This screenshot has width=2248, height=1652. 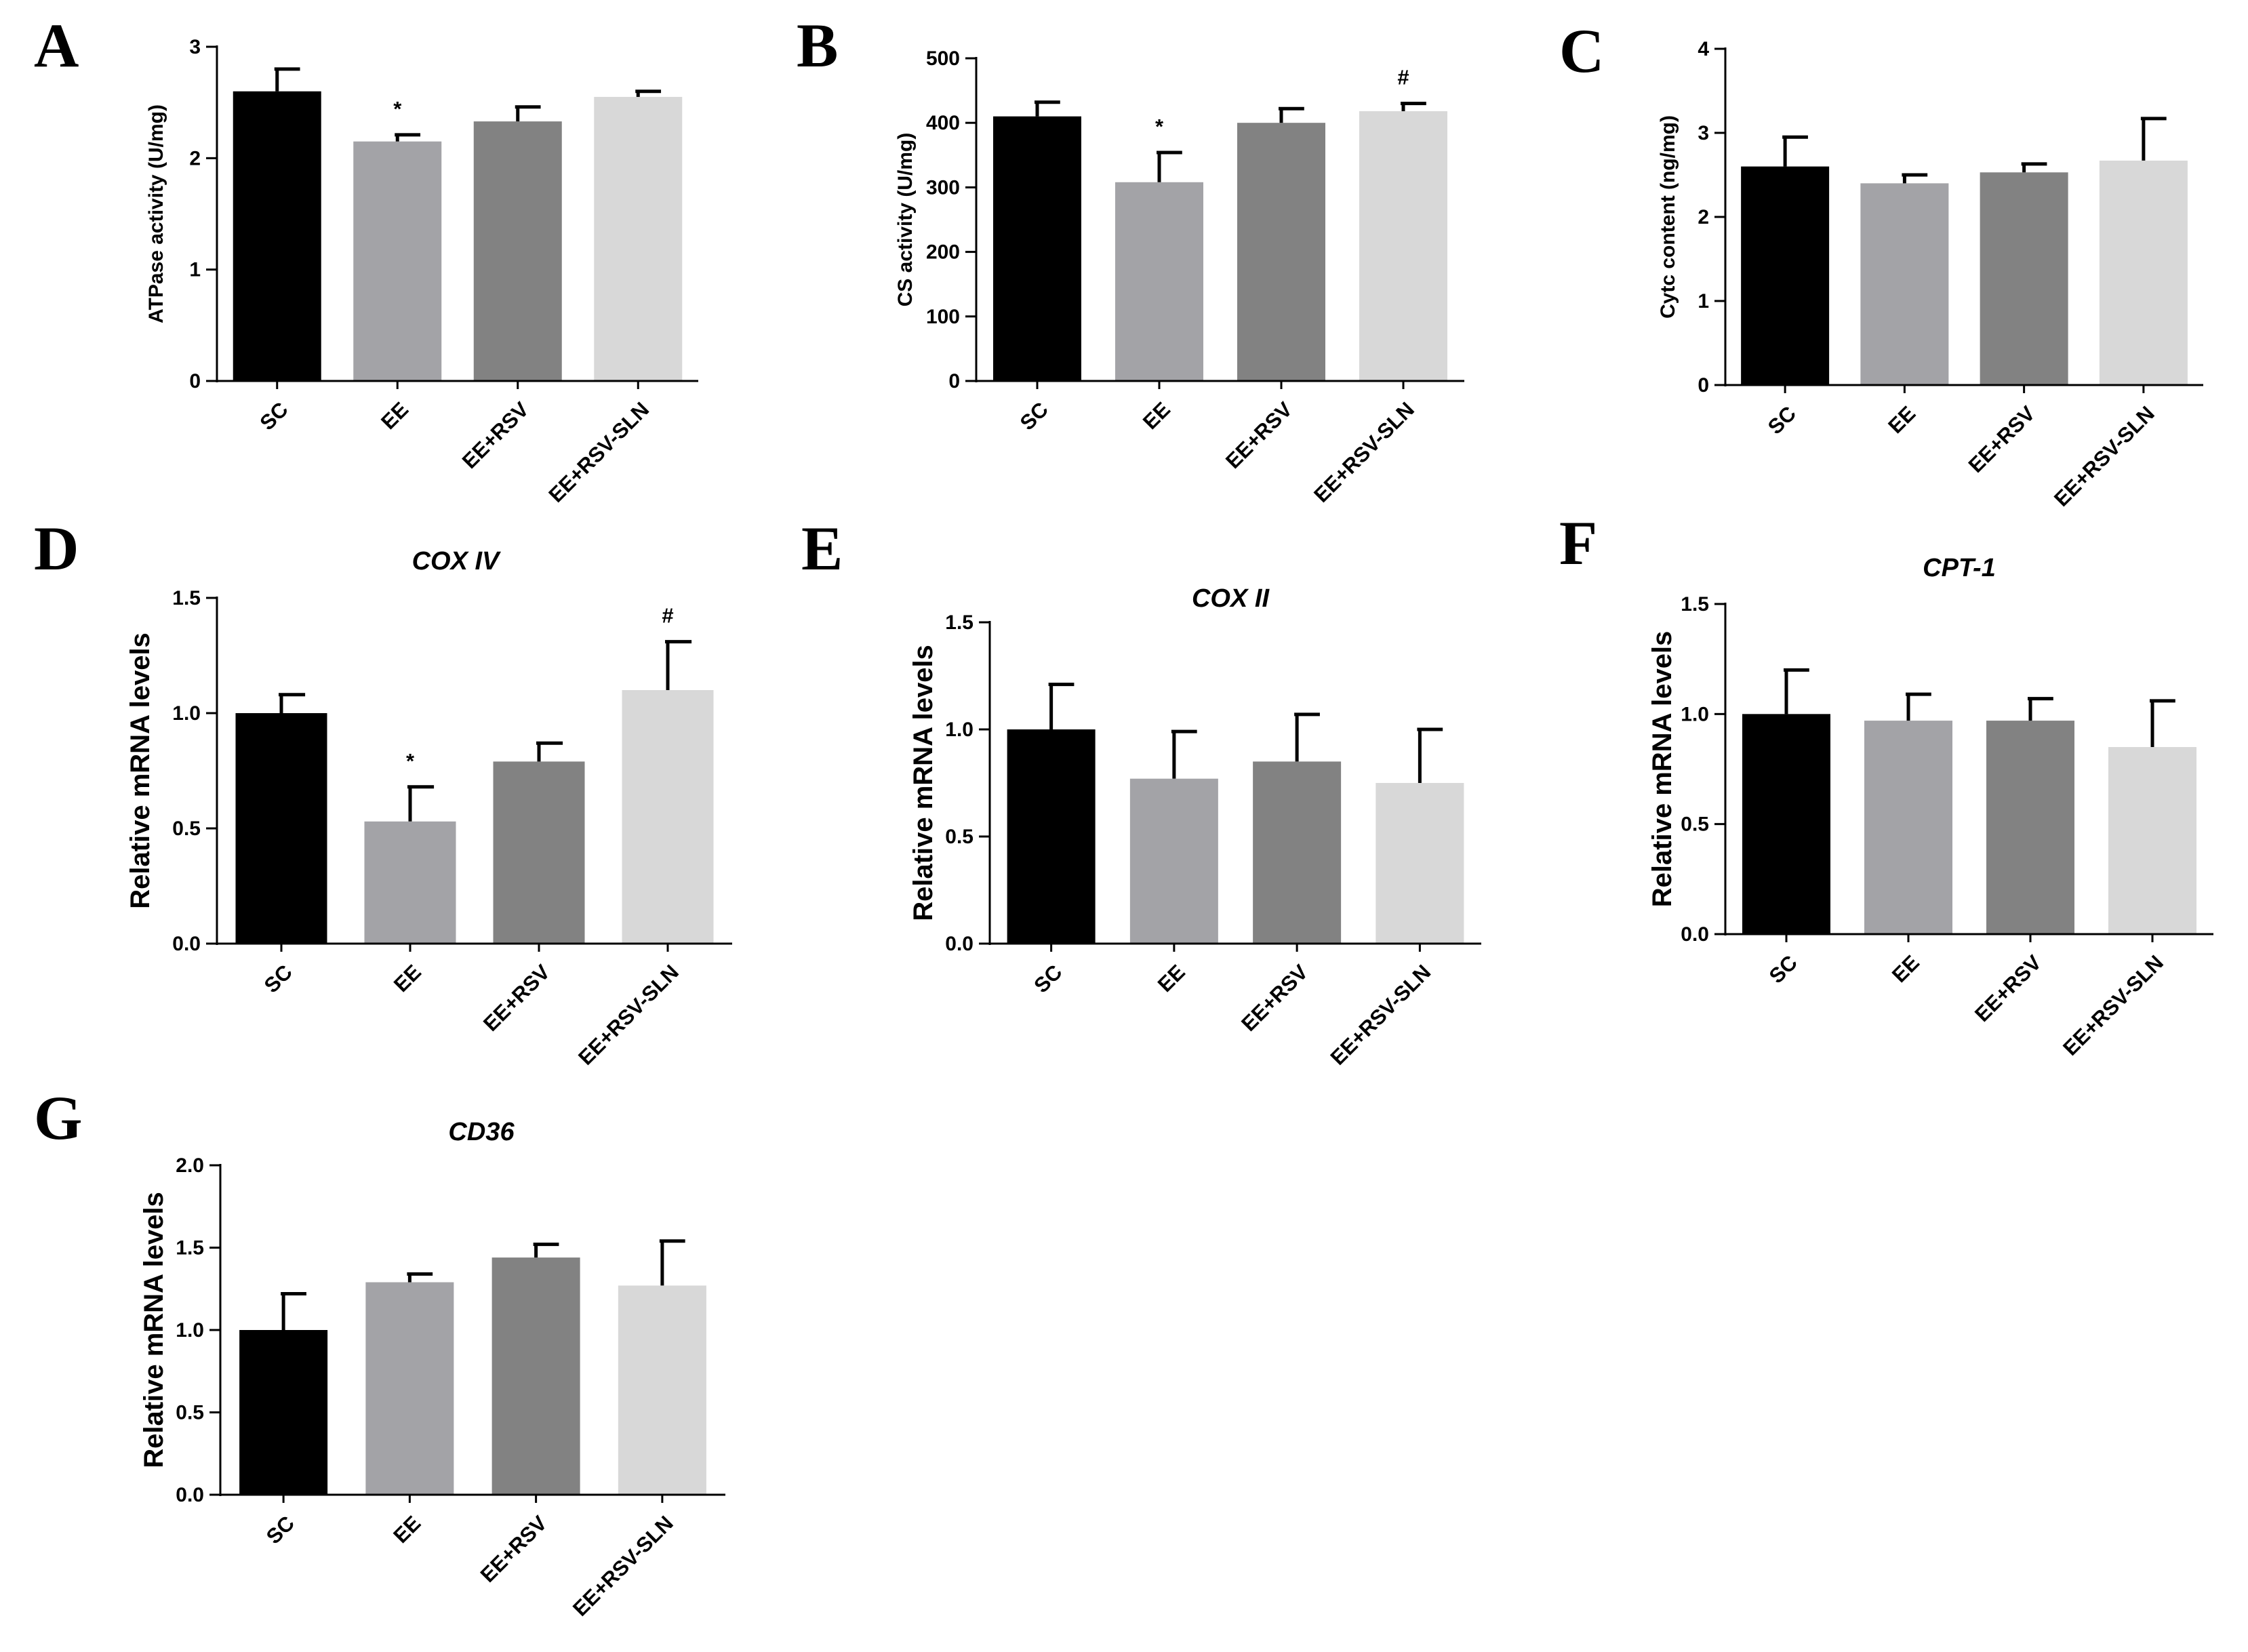 What do you see at coordinates (456, 561) in the screenshot?
I see `chart-title: COX IV` at bounding box center [456, 561].